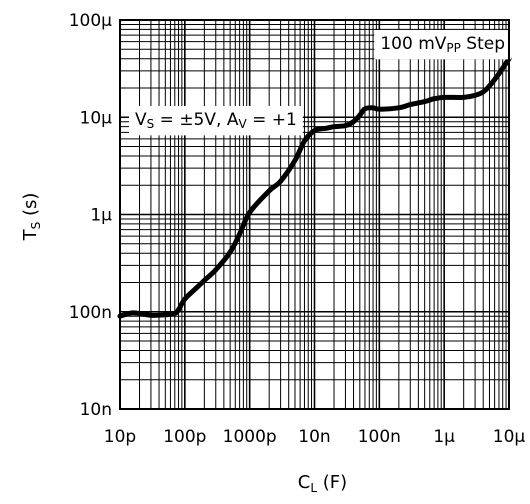 The height and width of the screenshot is (504, 530). Describe the element at coordinates (379, 437) in the screenshot. I see `x-tick-label: 100n` at that location.